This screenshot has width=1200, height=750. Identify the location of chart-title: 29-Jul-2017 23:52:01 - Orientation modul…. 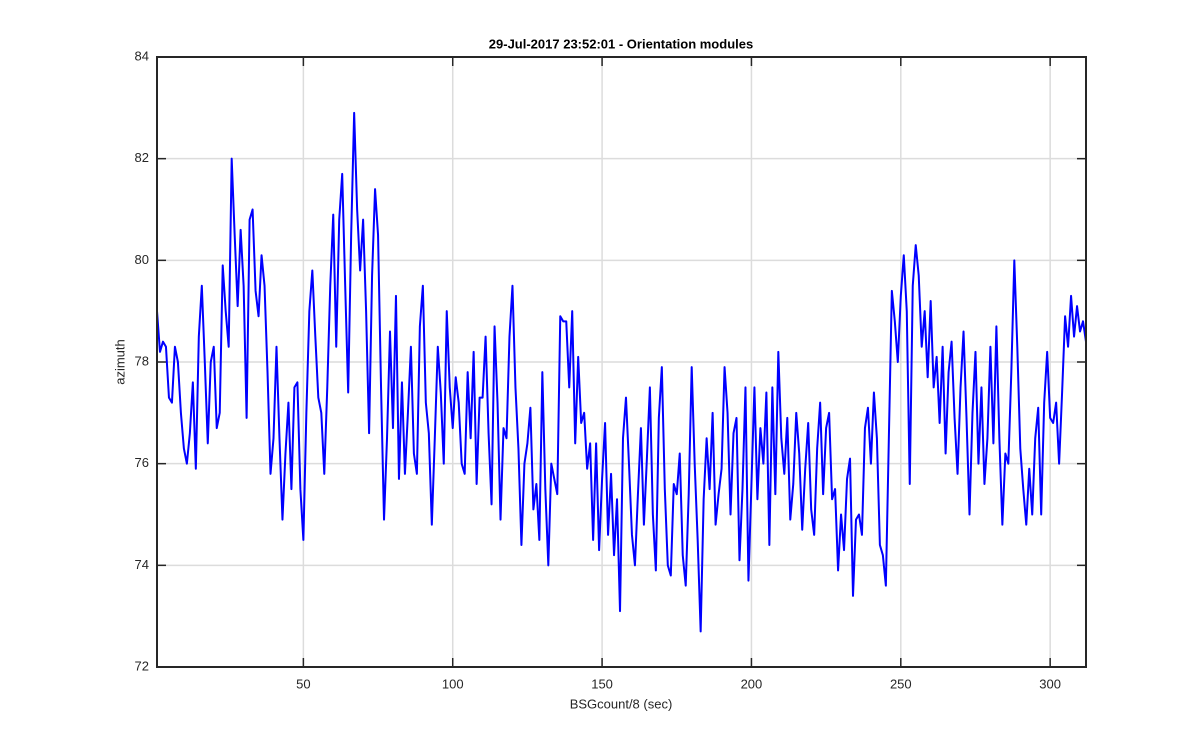
(621, 43).